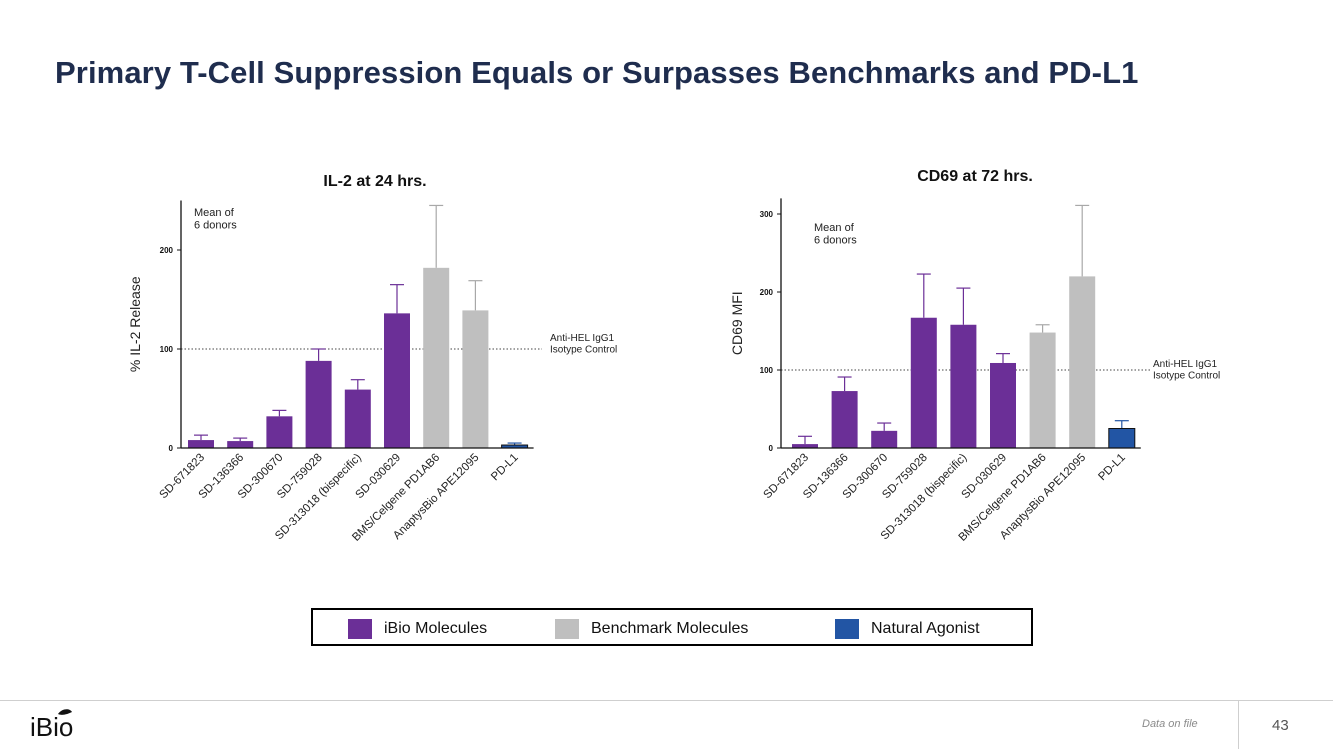  What do you see at coordinates (374, 181) in the screenshot?
I see `chart-title: IL-2 at 24 hrs.` at bounding box center [374, 181].